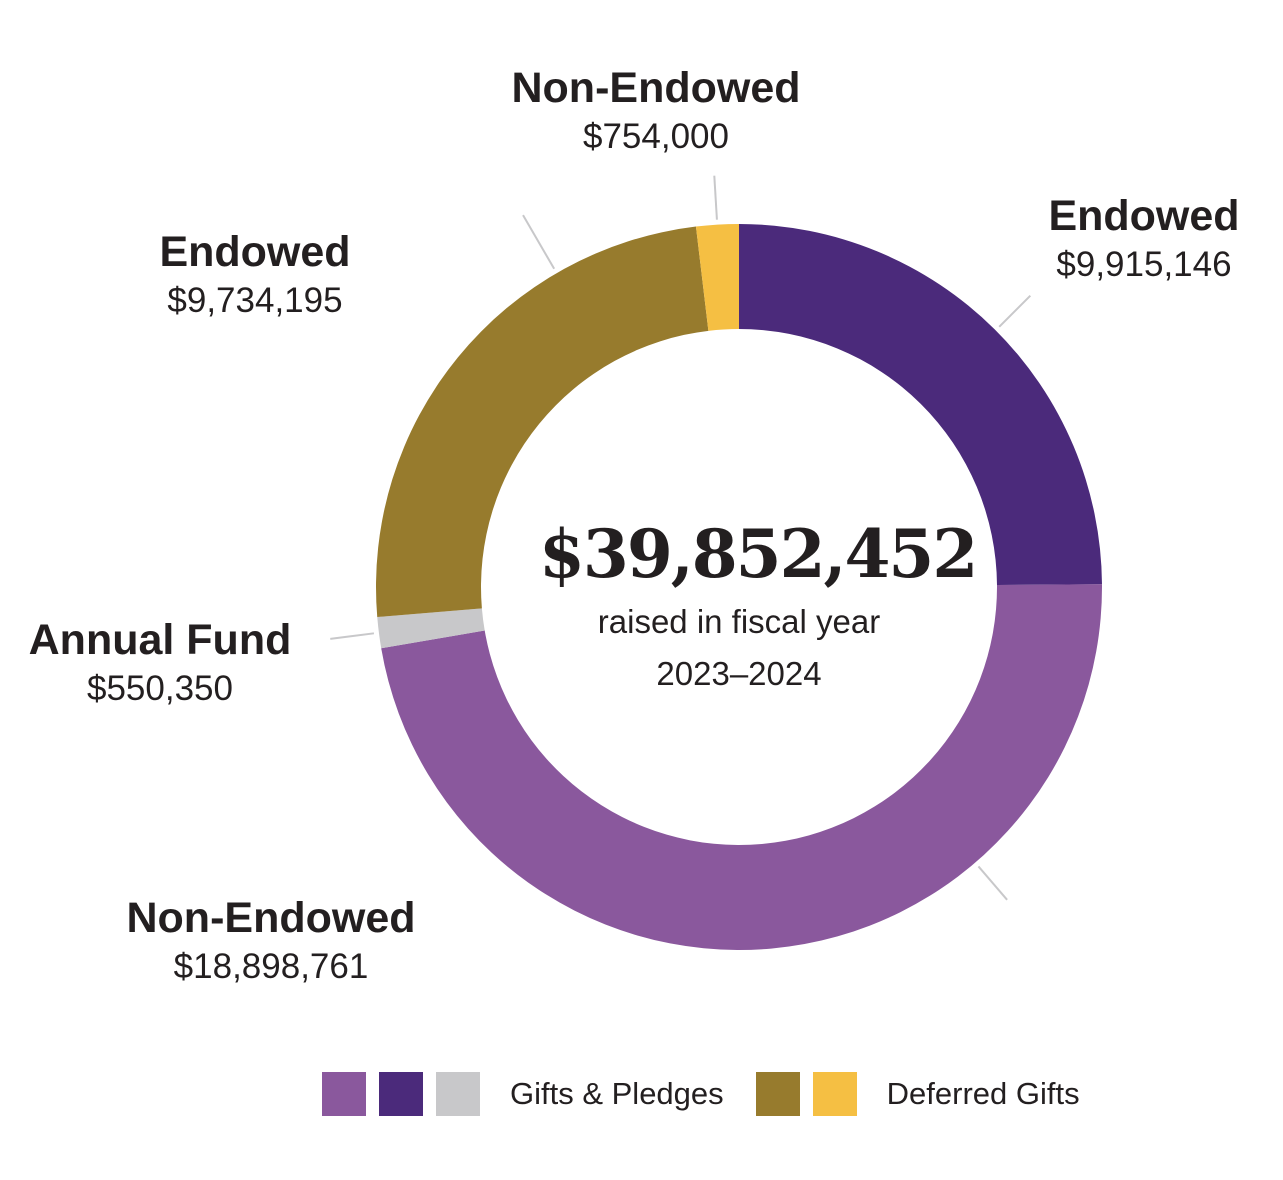 The height and width of the screenshot is (1180, 1283). What do you see at coordinates (271, 966) in the screenshot?
I see `slice-value-label: $18,898,761` at bounding box center [271, 966].